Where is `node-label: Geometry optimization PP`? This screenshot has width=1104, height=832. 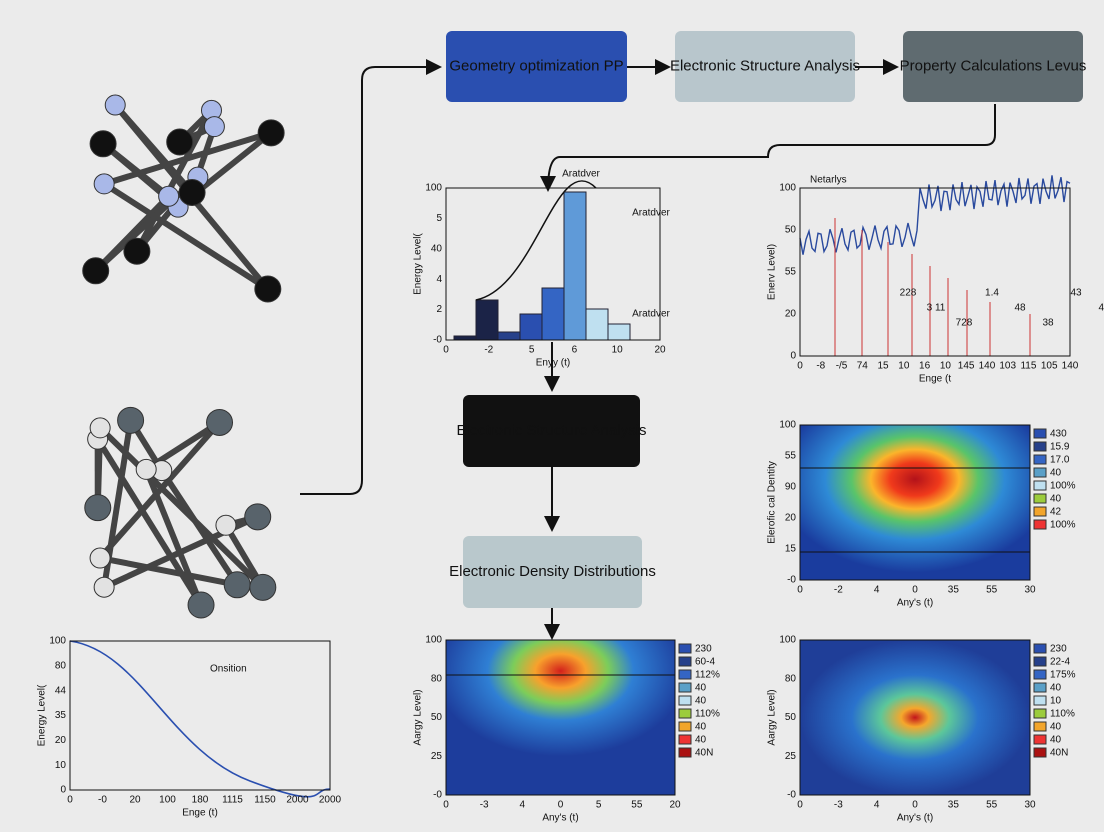 node-label: Geometry optimization PP is located at coordinates (536, 65).